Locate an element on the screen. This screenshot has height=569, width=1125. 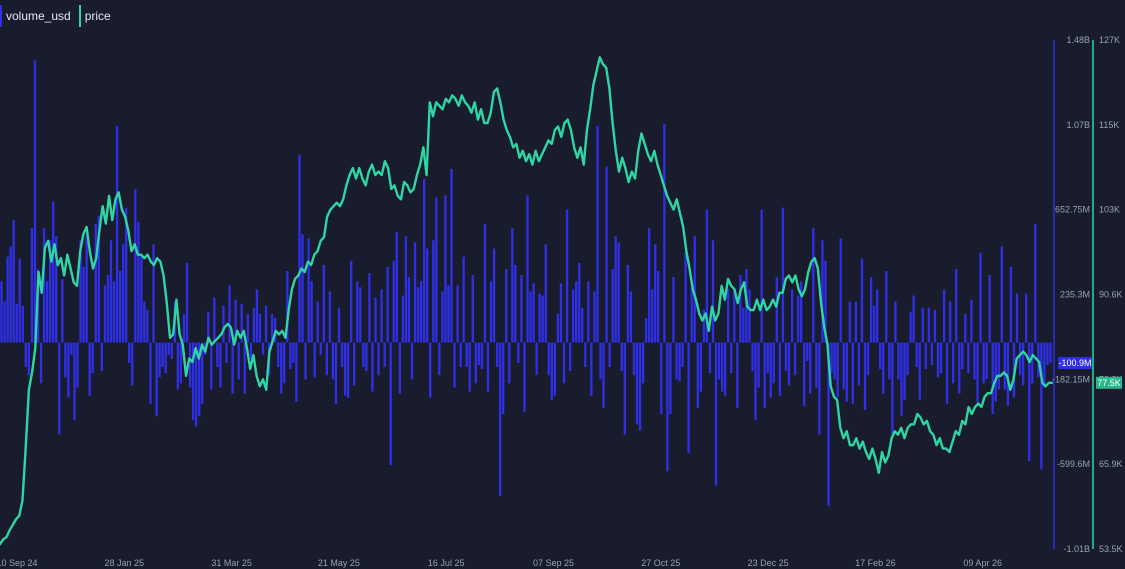
volume-tick-label: -599.6M is located at coordinates (1073, 464).